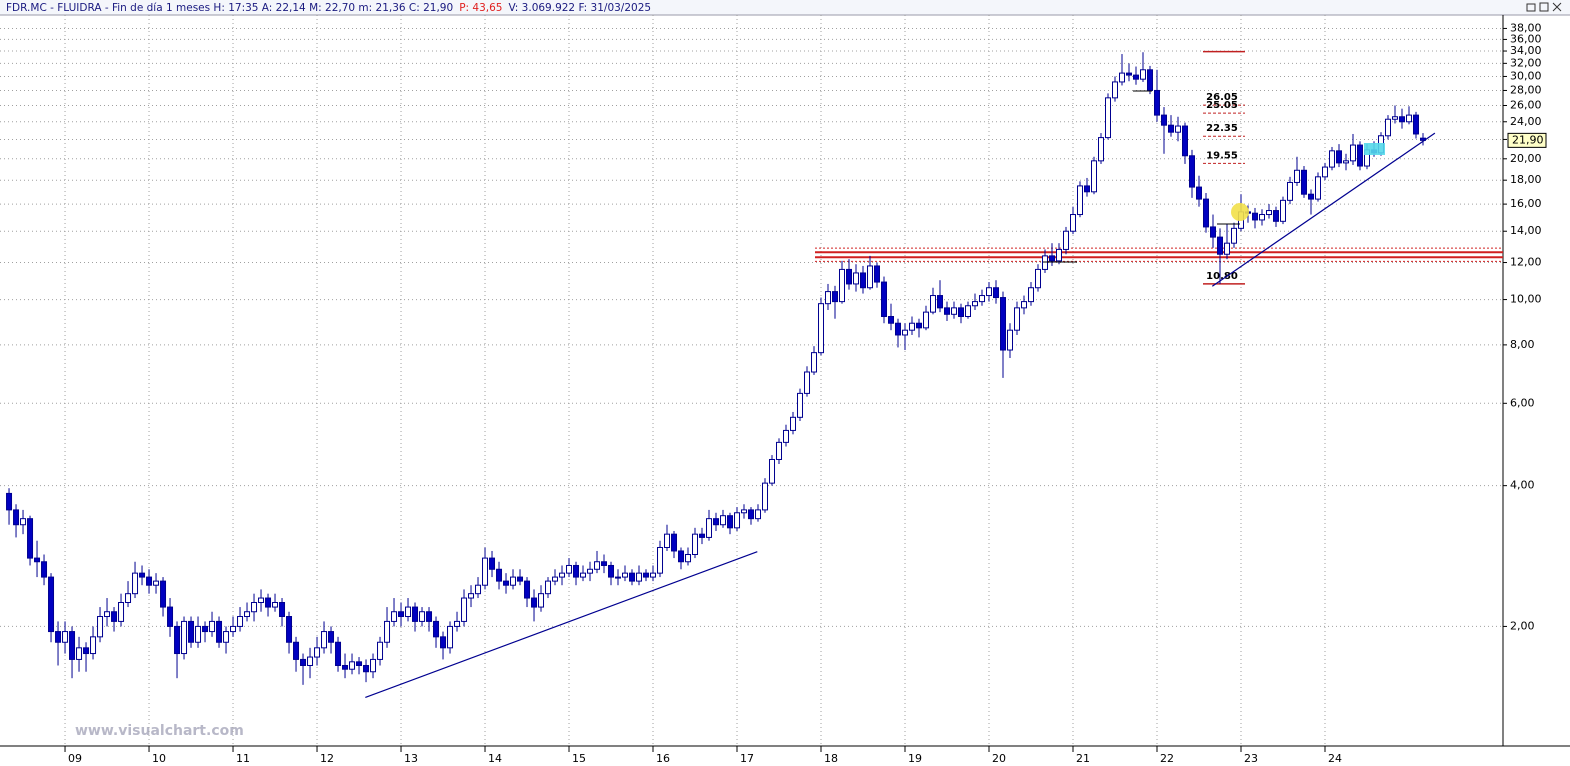  Describe the element at coordinates (579, 8) in the screenshot. I see `header-volume-date: V: 3.069.922 F: 31/03/2025` at that location.